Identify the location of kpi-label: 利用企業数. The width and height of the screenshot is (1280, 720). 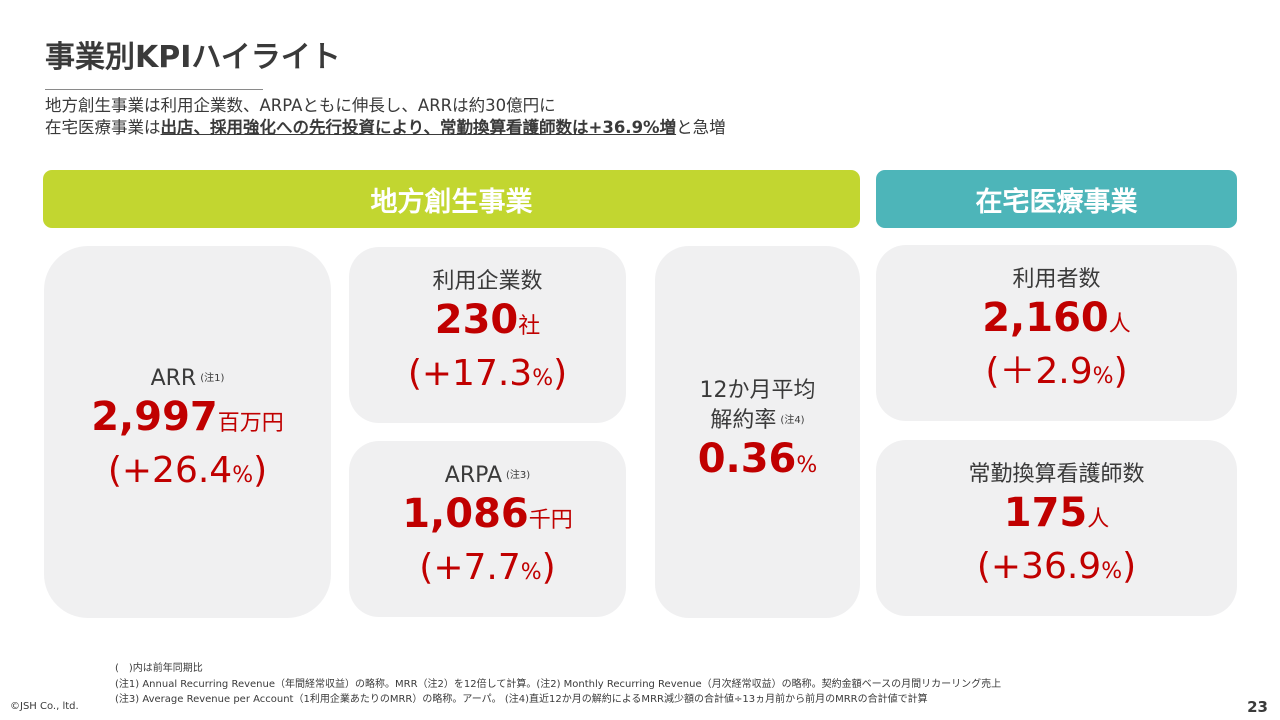
(487, 281).